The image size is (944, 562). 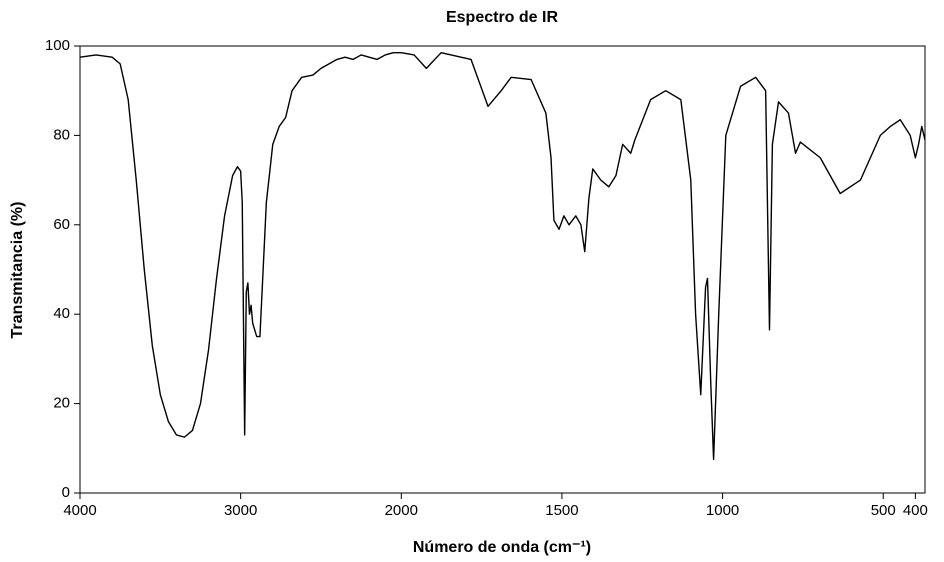 I want to click on x-axis-label: Número de onda (cm⁻¹), so click(x=502, y=547).